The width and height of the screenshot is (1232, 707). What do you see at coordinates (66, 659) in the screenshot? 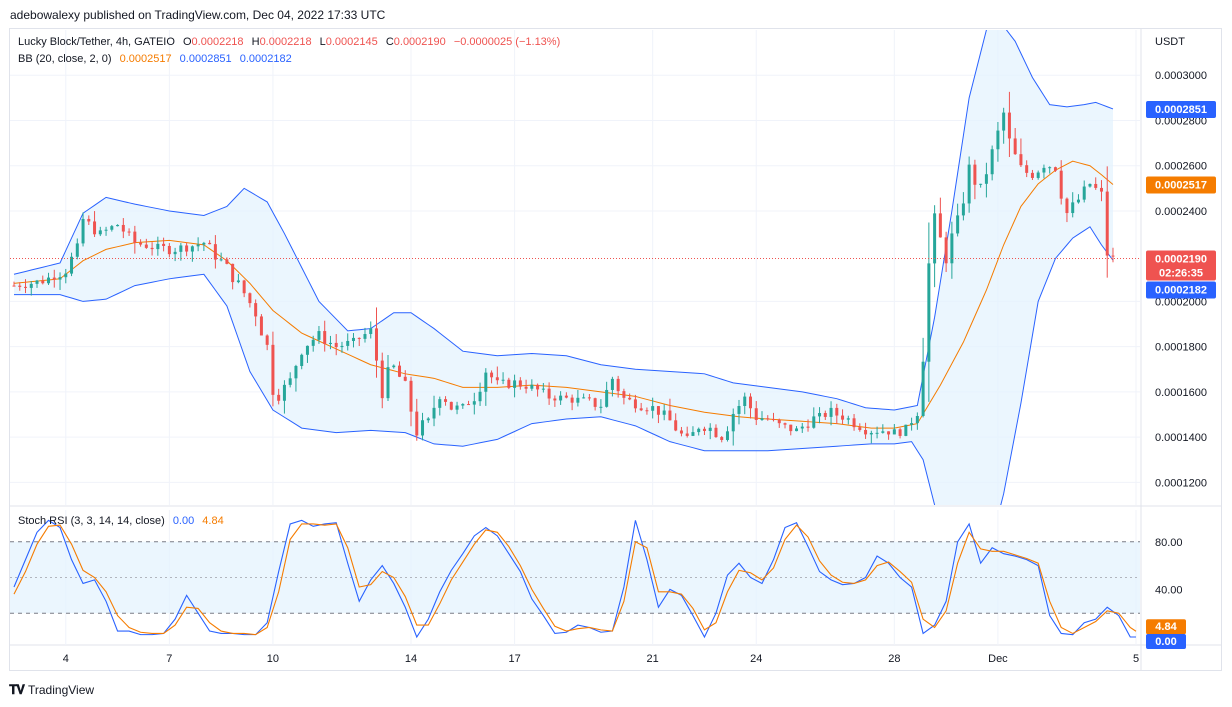
I see `x-tick-label: 4` at bounding box center [66, 659].